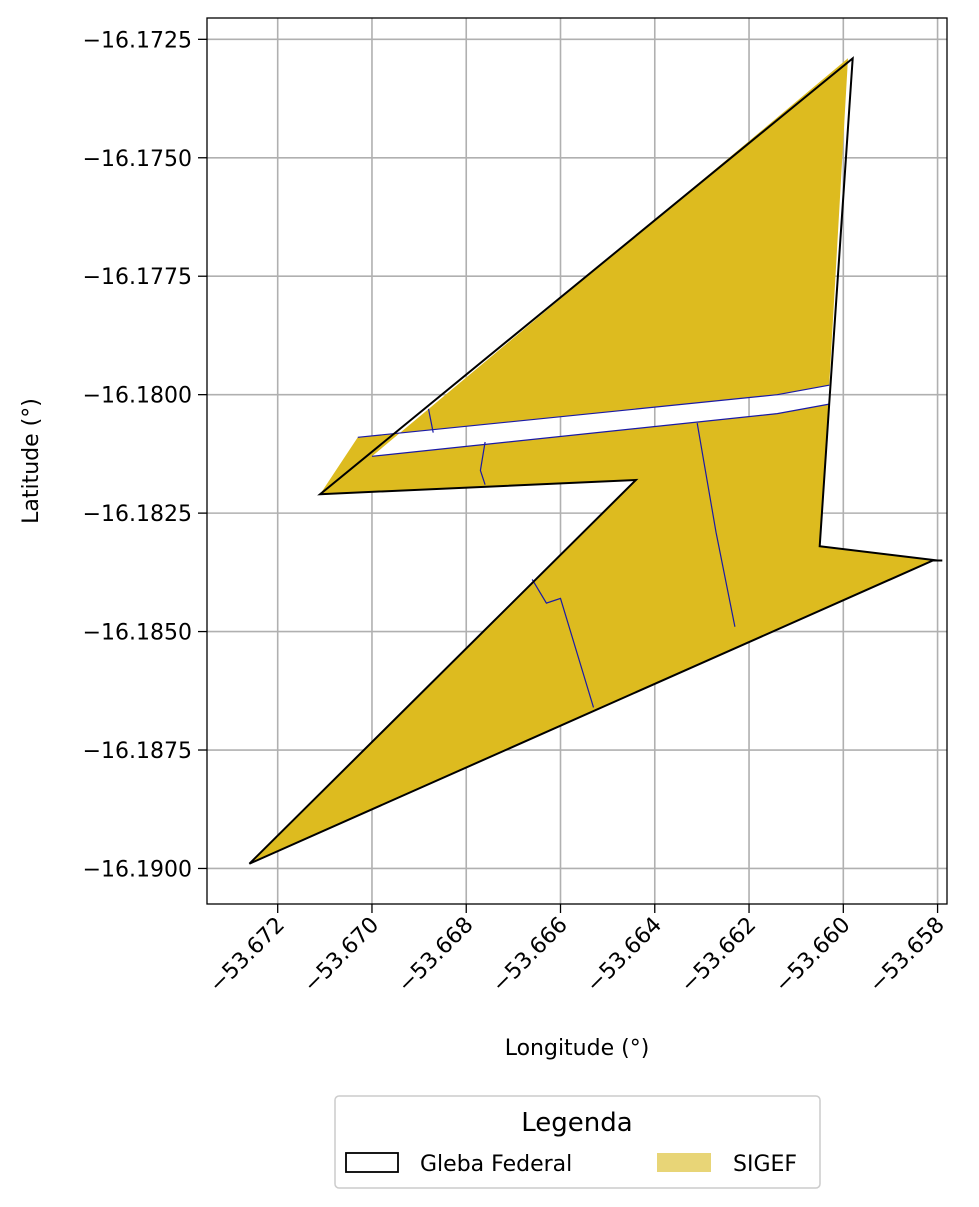 The image size is (979, 1207). I want to click on y-tick-label: −16.1775, so click(137, 277).